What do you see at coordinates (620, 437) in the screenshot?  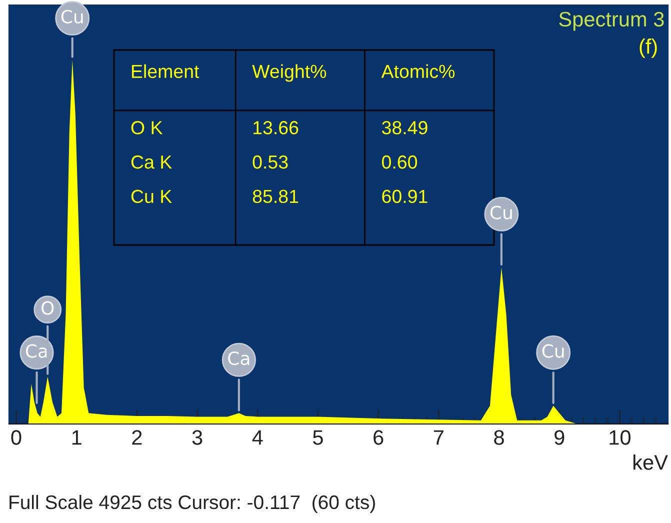 I see `x-tick-label: 10` at bounding box center [620, 437].